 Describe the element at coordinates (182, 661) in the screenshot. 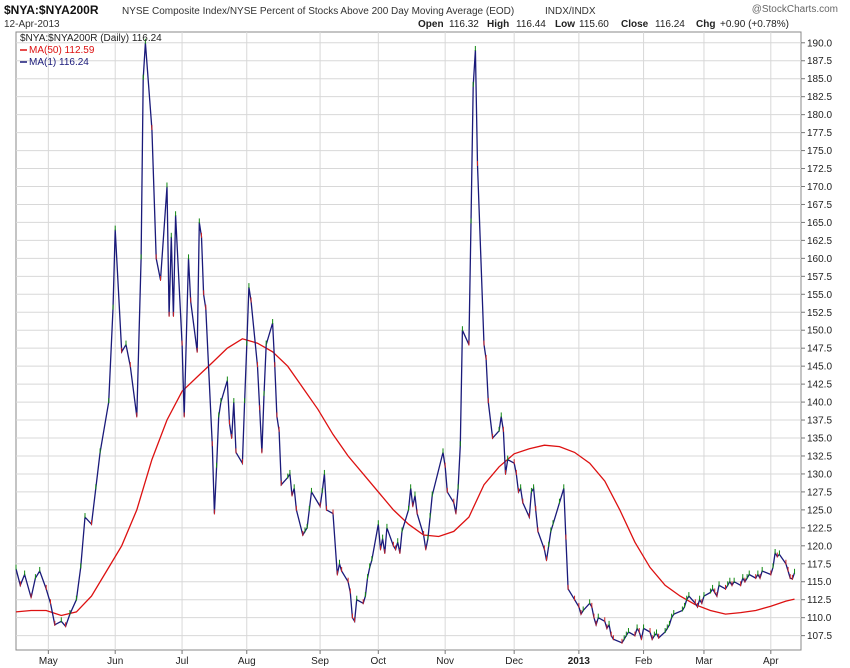

I see `x-tick-label: Jul` at that location.